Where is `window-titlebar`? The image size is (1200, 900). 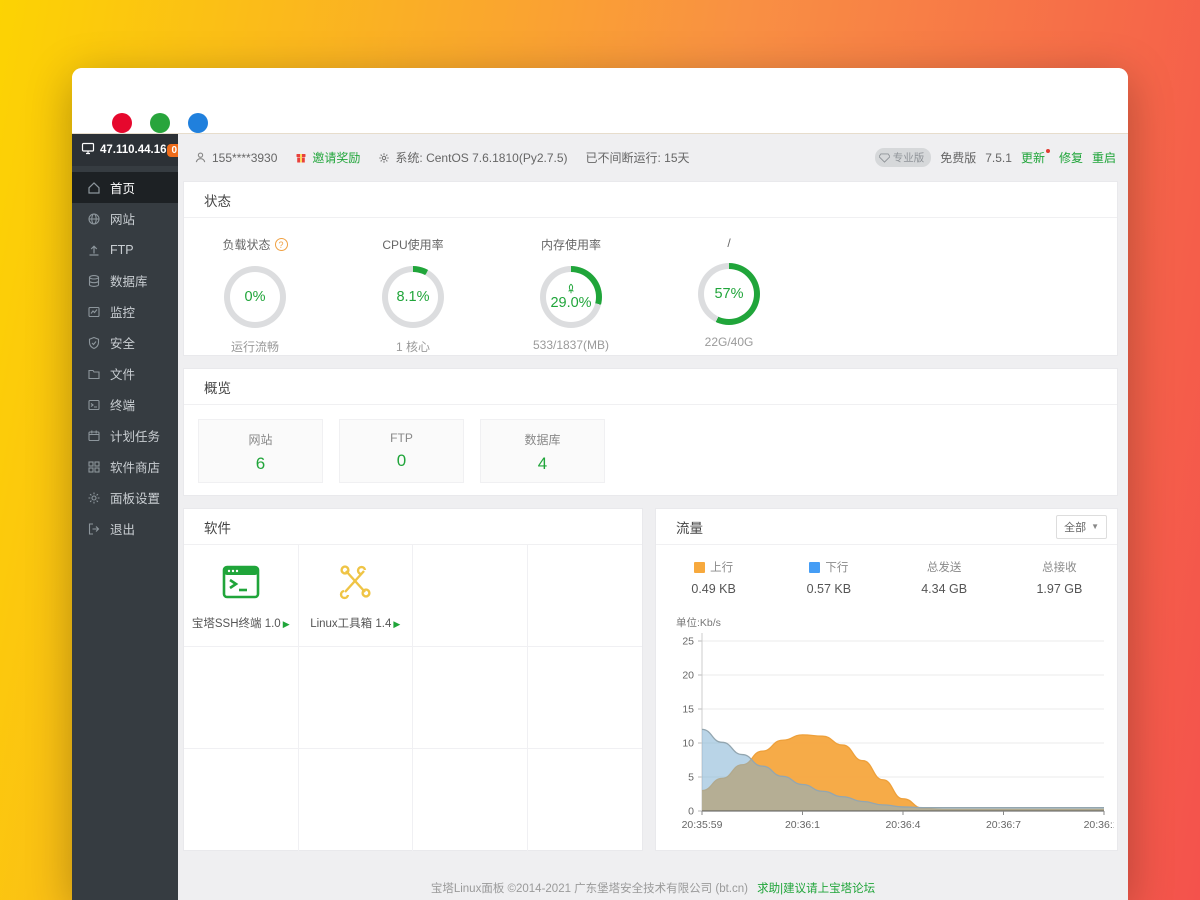
window-titlebar is located at coordinates (600, 101).